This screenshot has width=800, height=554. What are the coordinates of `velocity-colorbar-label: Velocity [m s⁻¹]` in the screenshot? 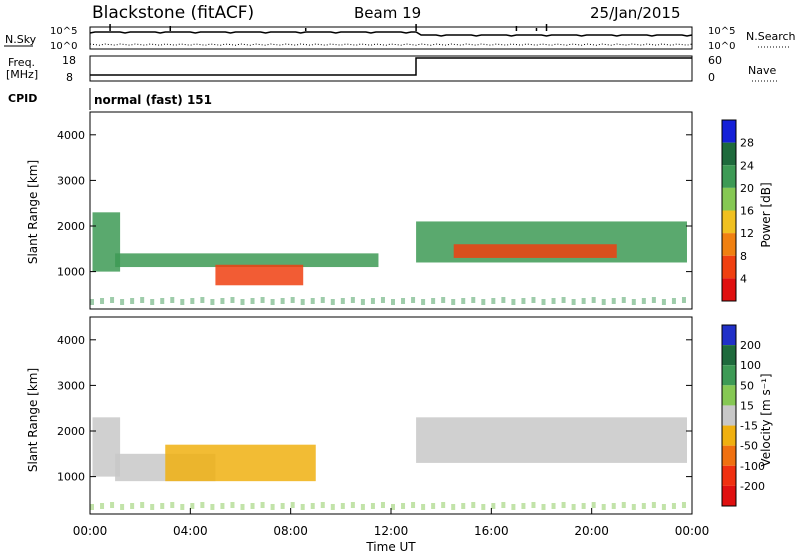 It's located at (766, 419).